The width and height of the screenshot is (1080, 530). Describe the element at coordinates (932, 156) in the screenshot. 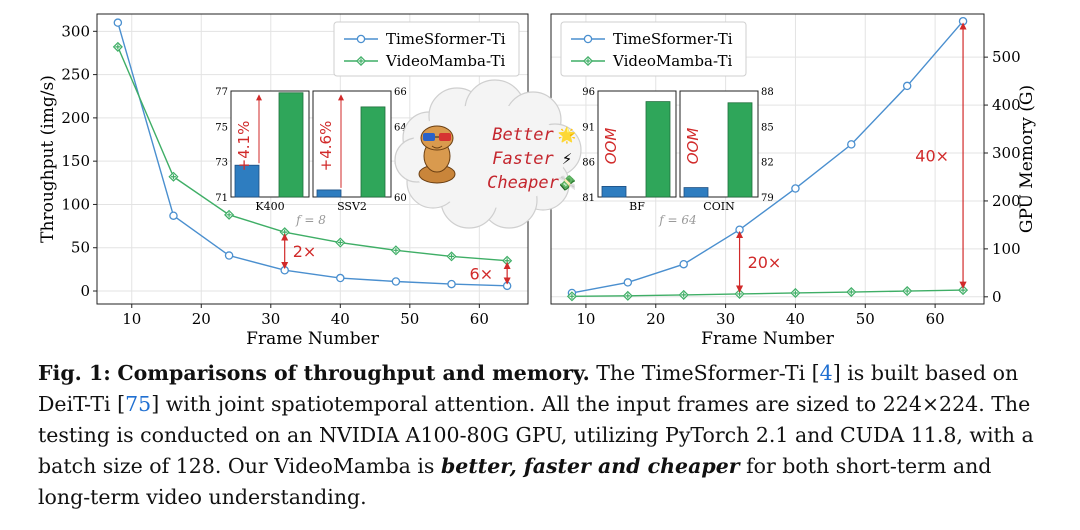

I see `ratio-annotation: 40×` at that location.